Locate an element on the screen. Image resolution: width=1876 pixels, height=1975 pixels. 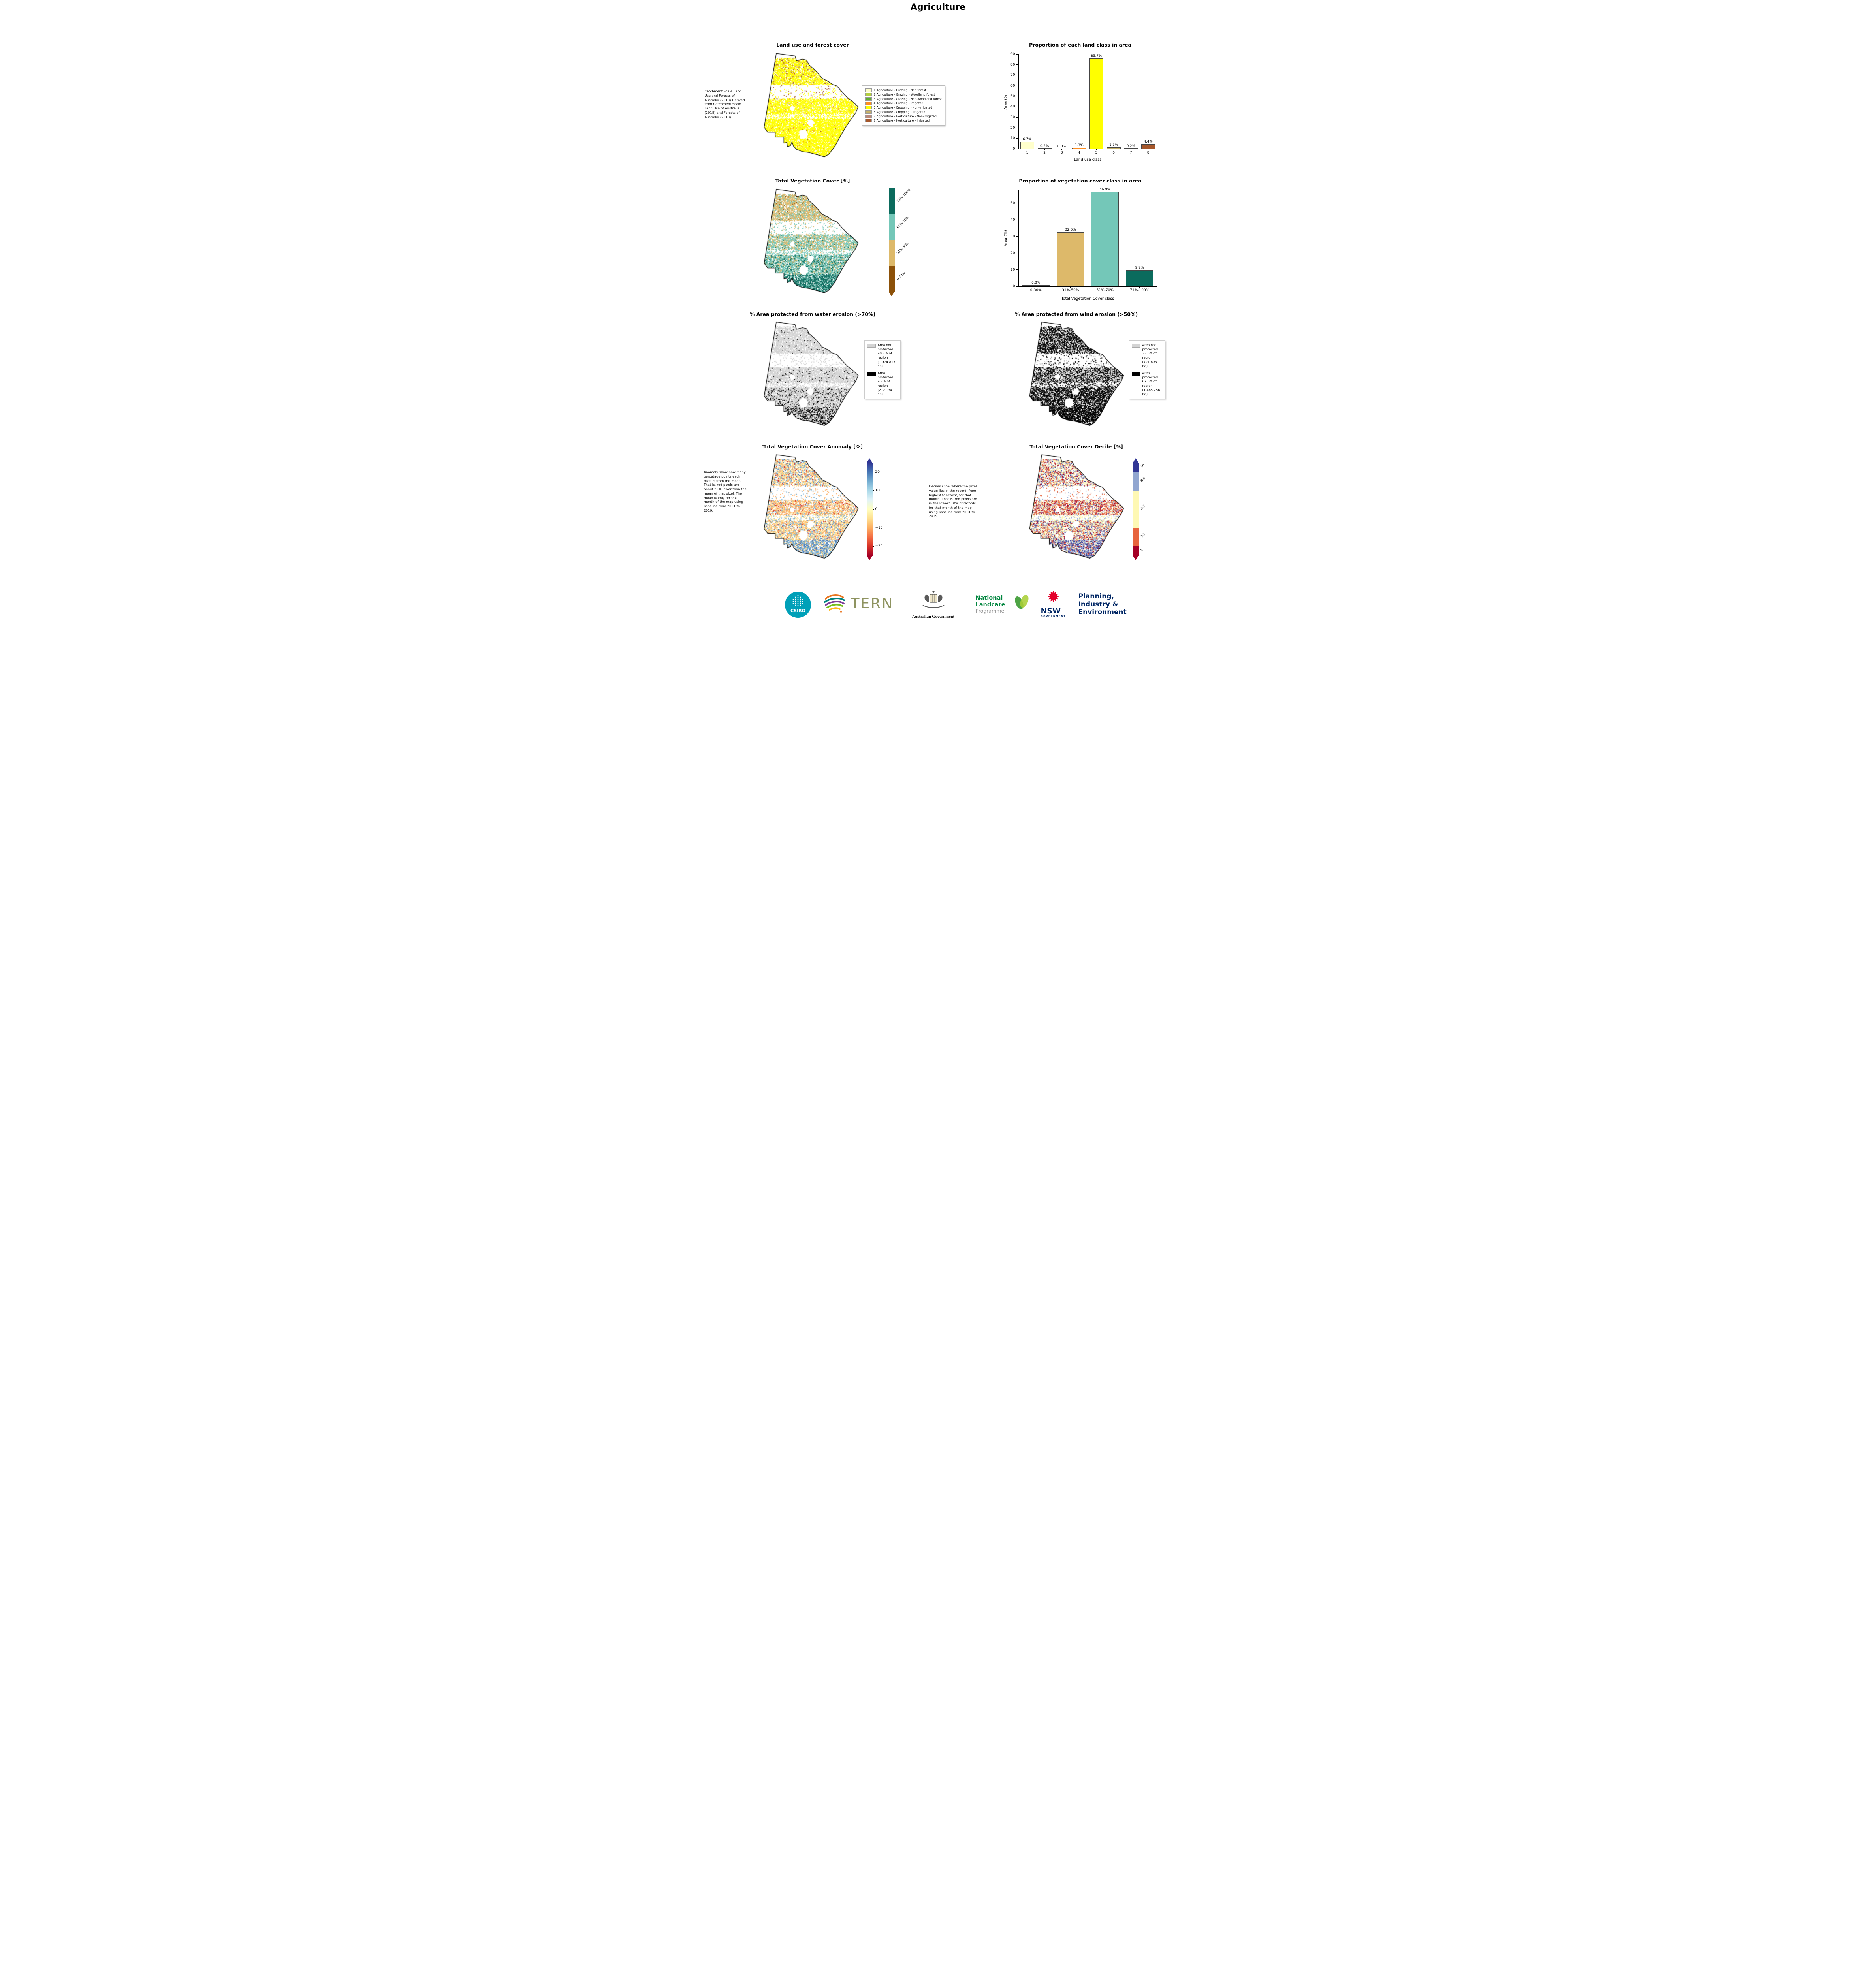
y-tick-label: 40 is located at coordinates (1012, 220).